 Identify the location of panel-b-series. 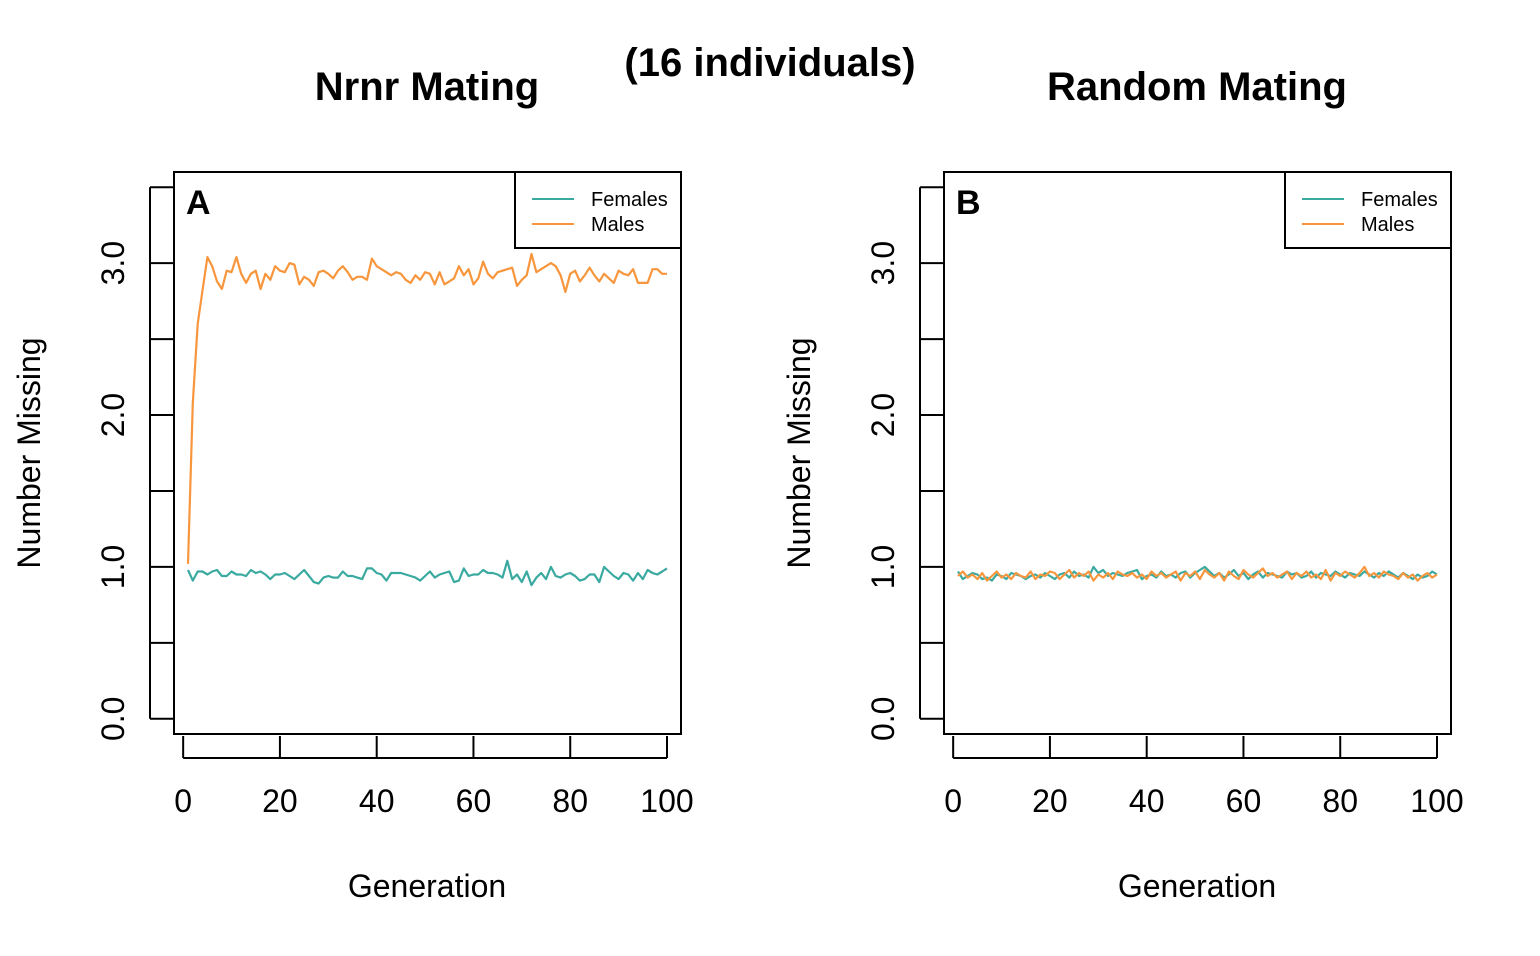
(1197, 573).